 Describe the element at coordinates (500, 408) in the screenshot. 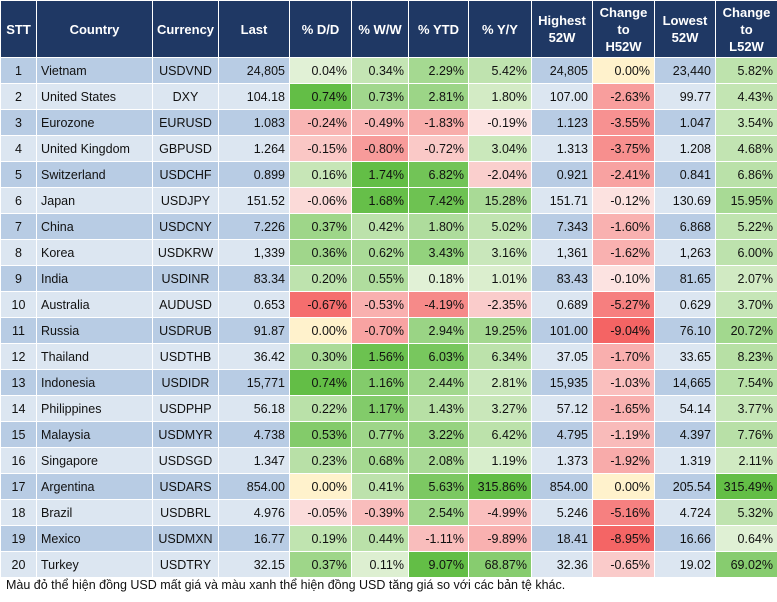

I see `value-cell: 3.27%` at that location.